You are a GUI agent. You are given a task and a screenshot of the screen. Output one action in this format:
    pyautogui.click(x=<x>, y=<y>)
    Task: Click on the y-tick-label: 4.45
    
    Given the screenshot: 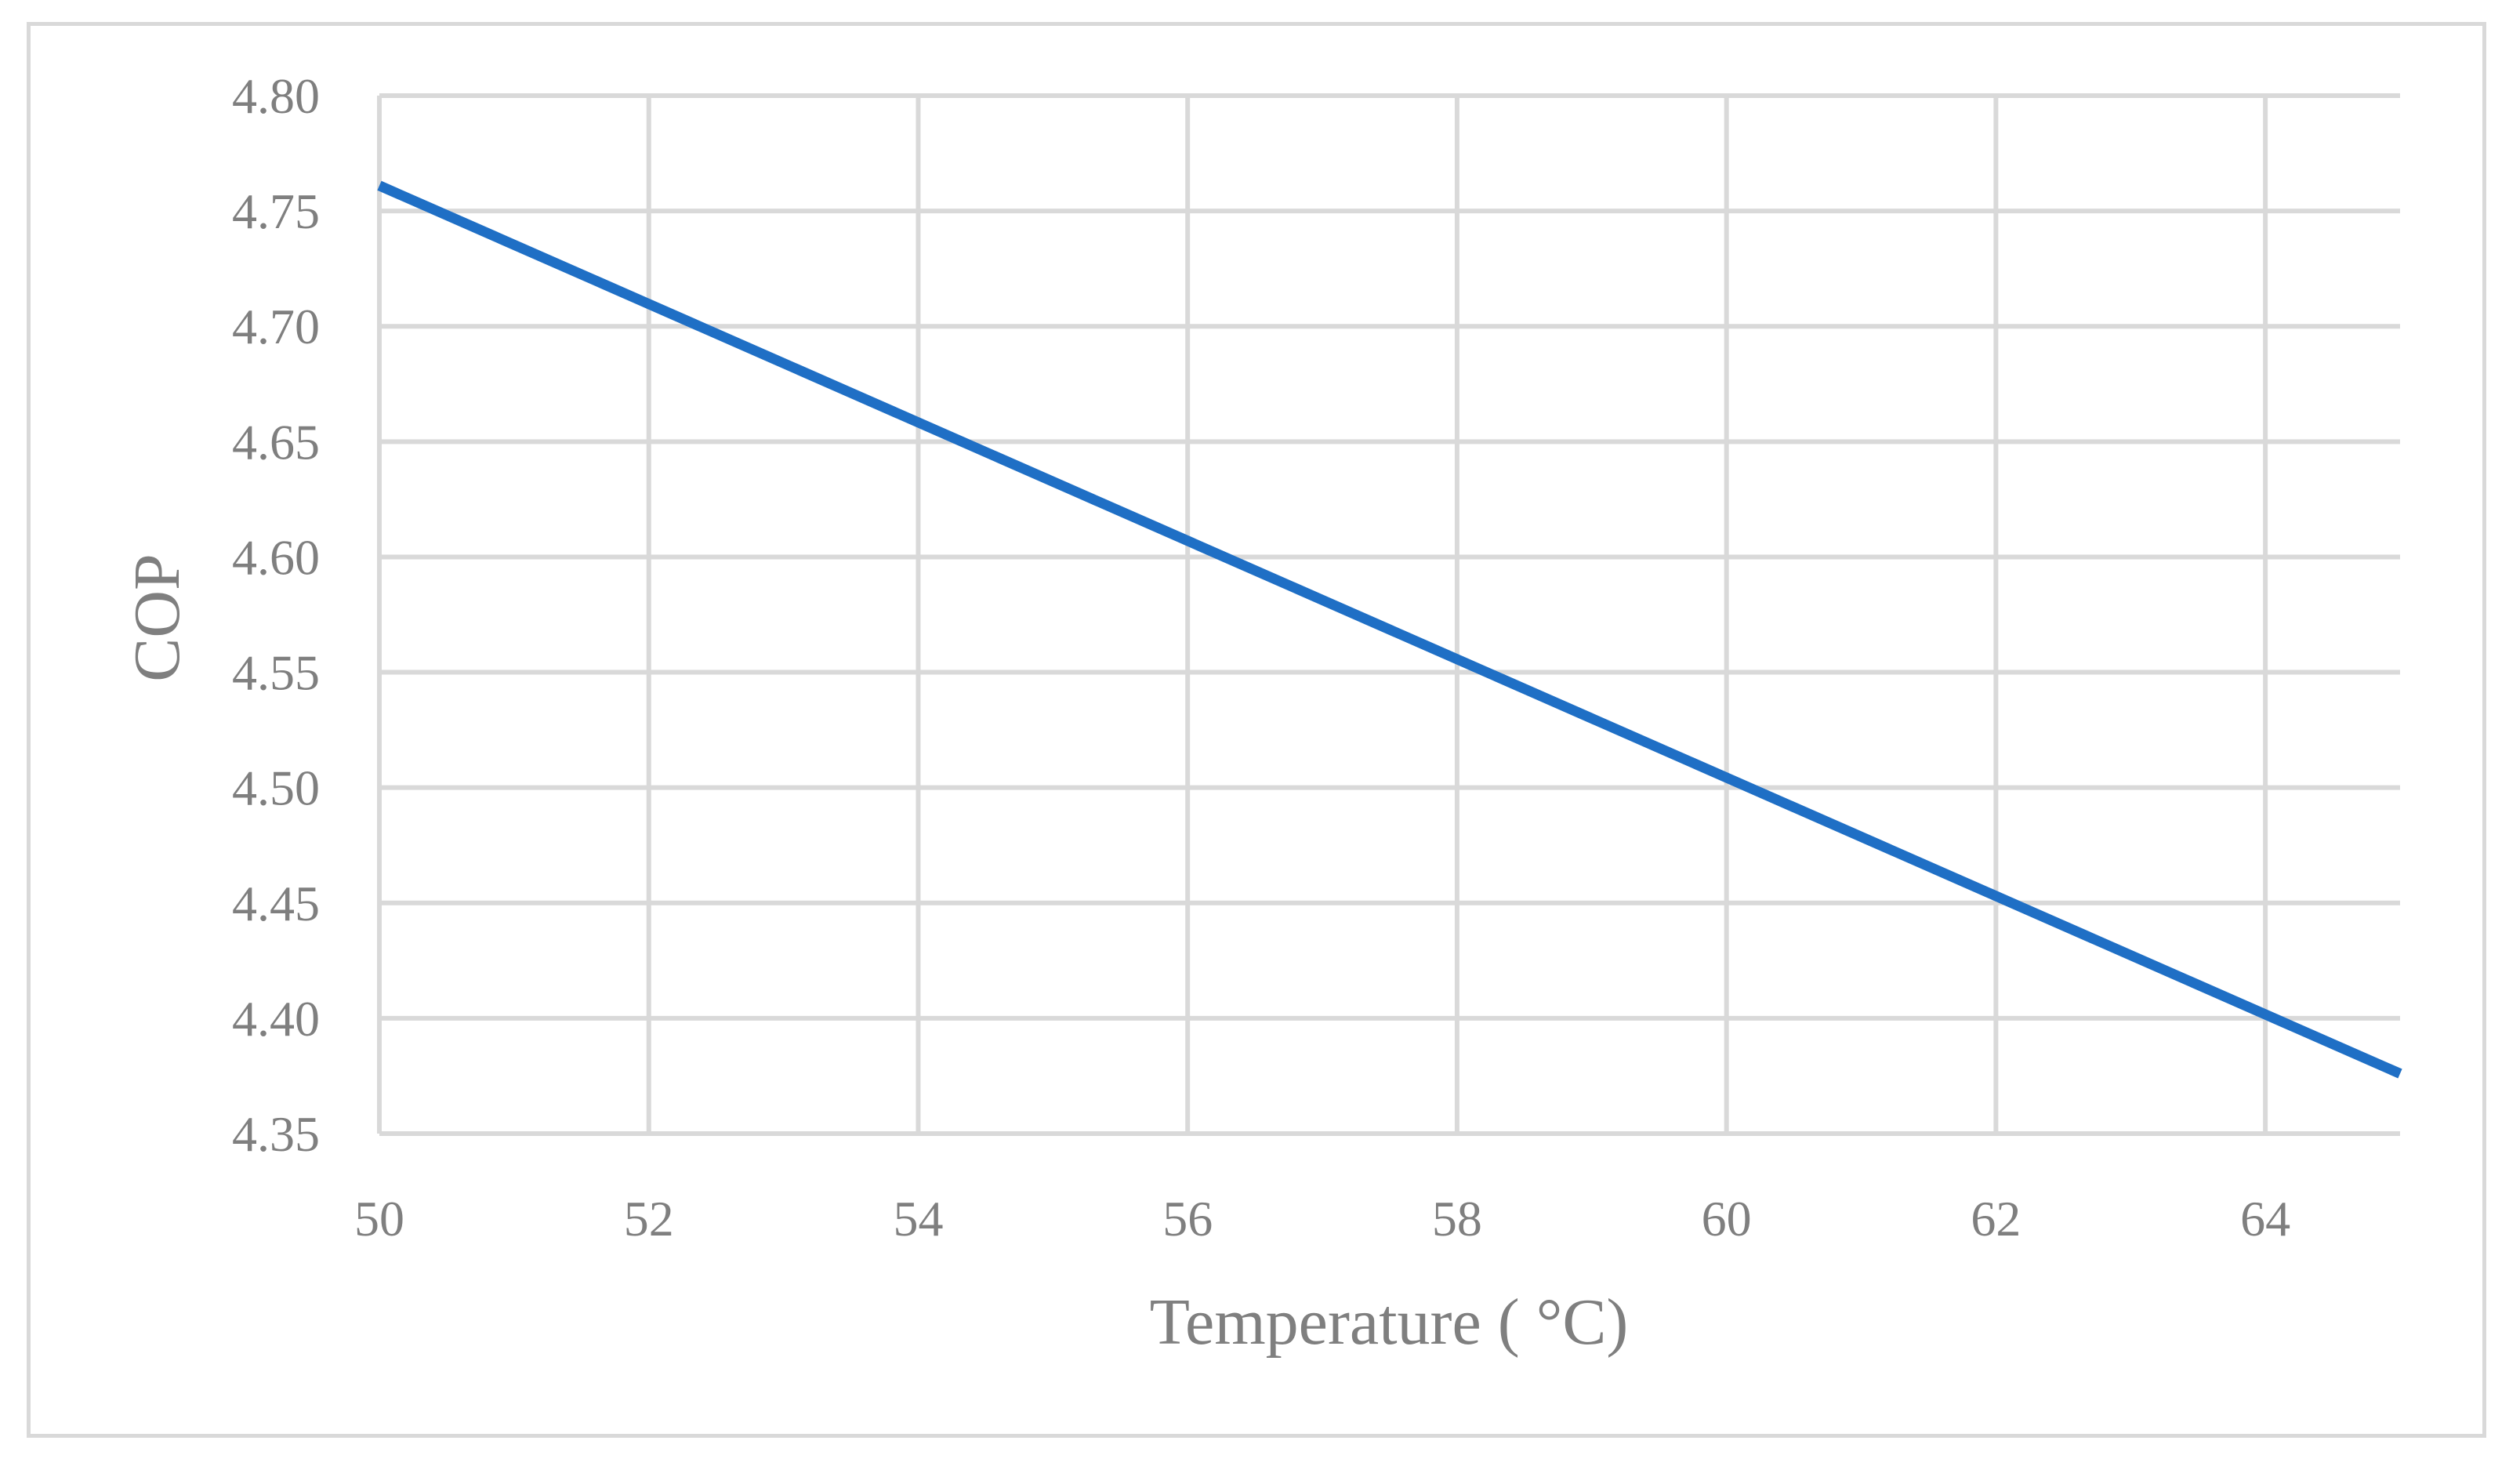 What is the action you would take?
    pyautogui.click(x=276, y=904)
    